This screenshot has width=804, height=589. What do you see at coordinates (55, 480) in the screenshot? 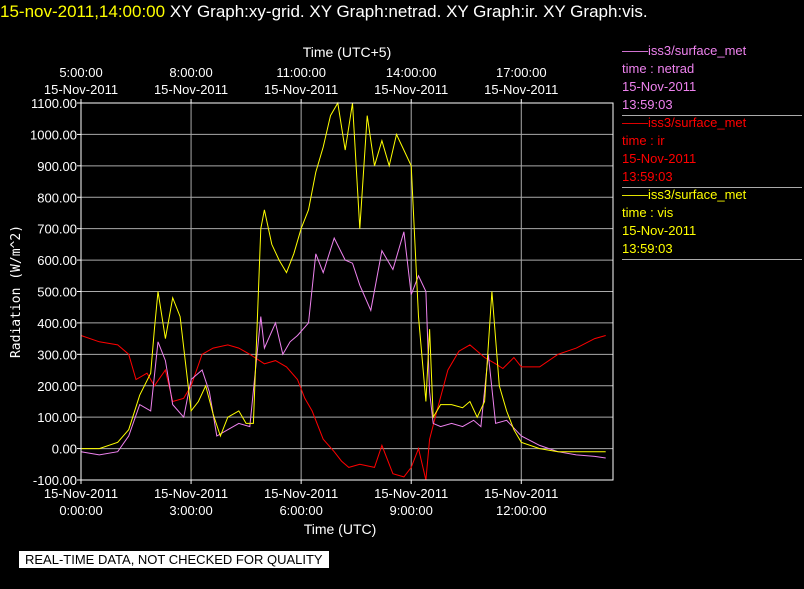
I see `y-tick-label: -100.00` at bounding box center [55, 480].